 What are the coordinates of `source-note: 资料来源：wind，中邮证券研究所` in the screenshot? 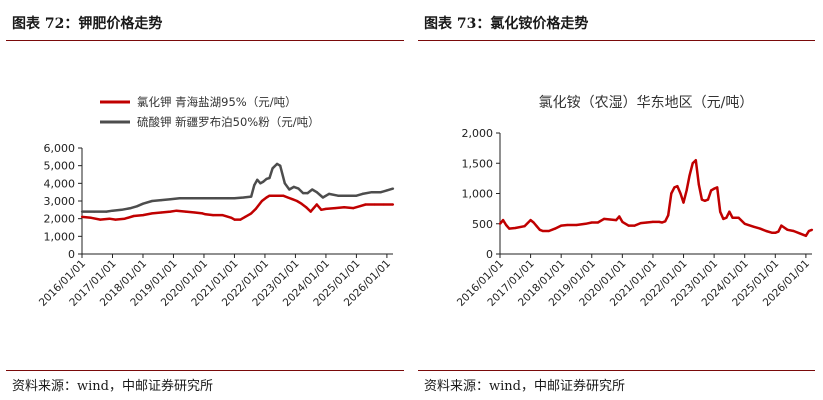 It's located at (524, 386).